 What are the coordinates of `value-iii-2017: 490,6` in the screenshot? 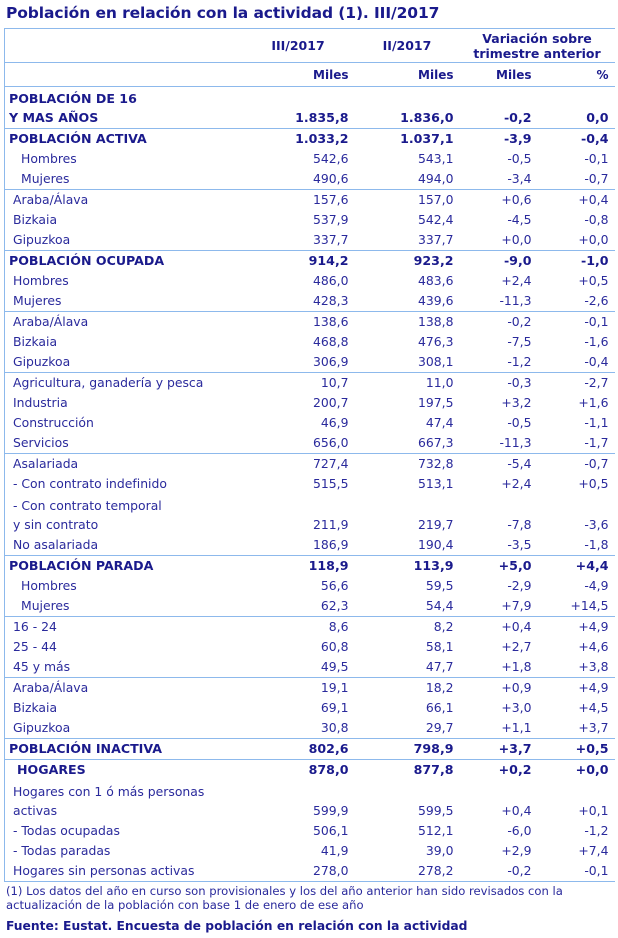 It's located at (331, 178).